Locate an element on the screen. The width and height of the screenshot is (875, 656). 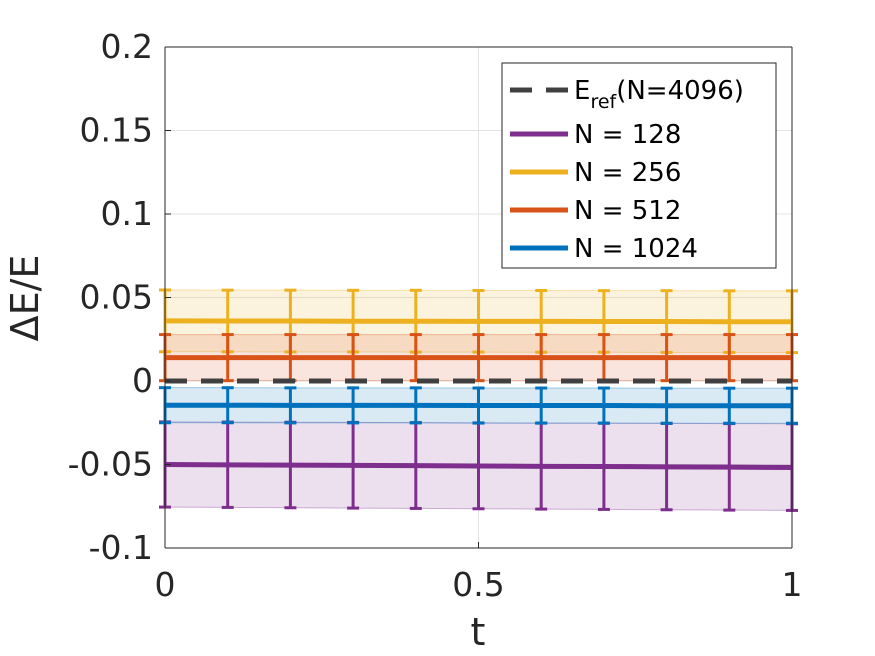
y-tick-label: 0.15 is located at coordinates (116, 130).